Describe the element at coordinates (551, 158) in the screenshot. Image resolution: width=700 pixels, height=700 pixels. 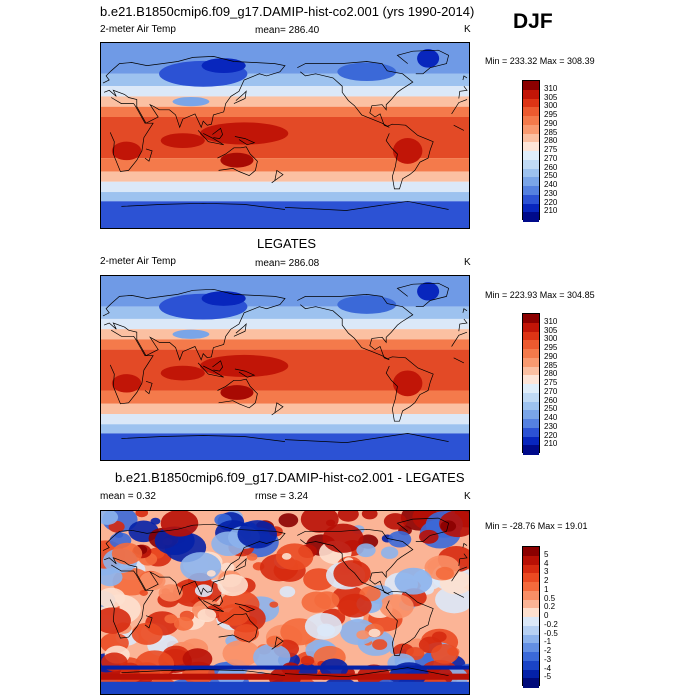
I see `colorbar-label: 270` at that location.